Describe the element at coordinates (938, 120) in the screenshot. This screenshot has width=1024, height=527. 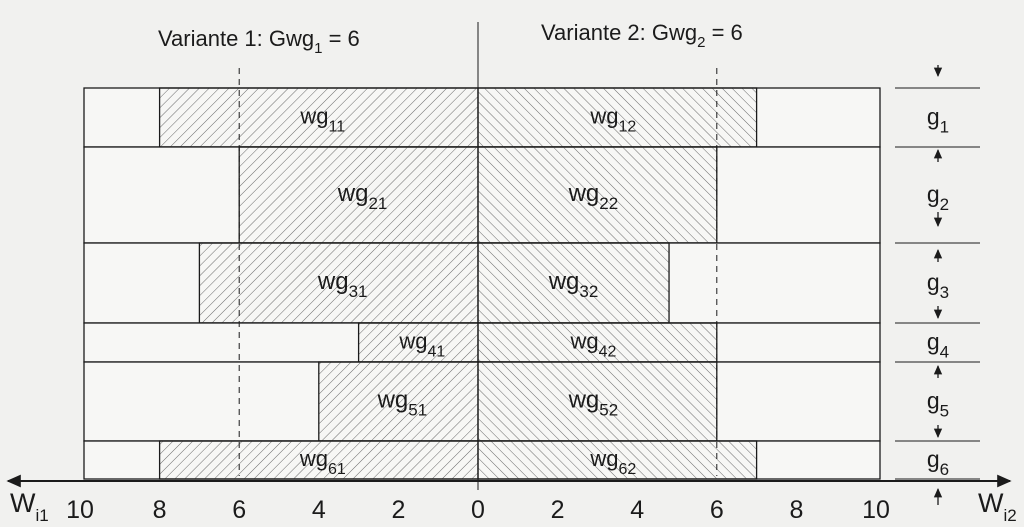
I see `group-label-g1: g1` at that location.